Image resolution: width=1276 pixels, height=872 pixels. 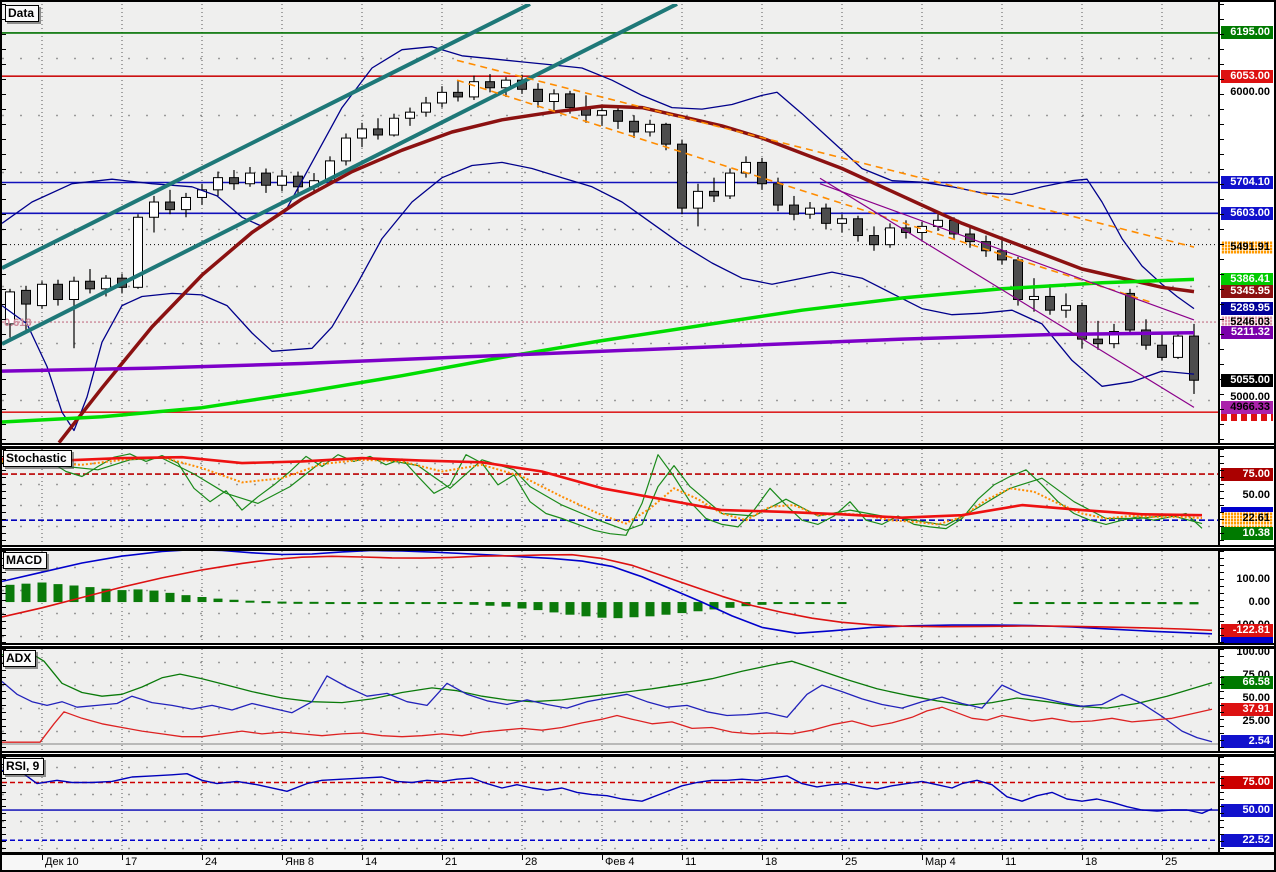 I want to click on value-badge: 10.38, so click(x=1247, y=533).